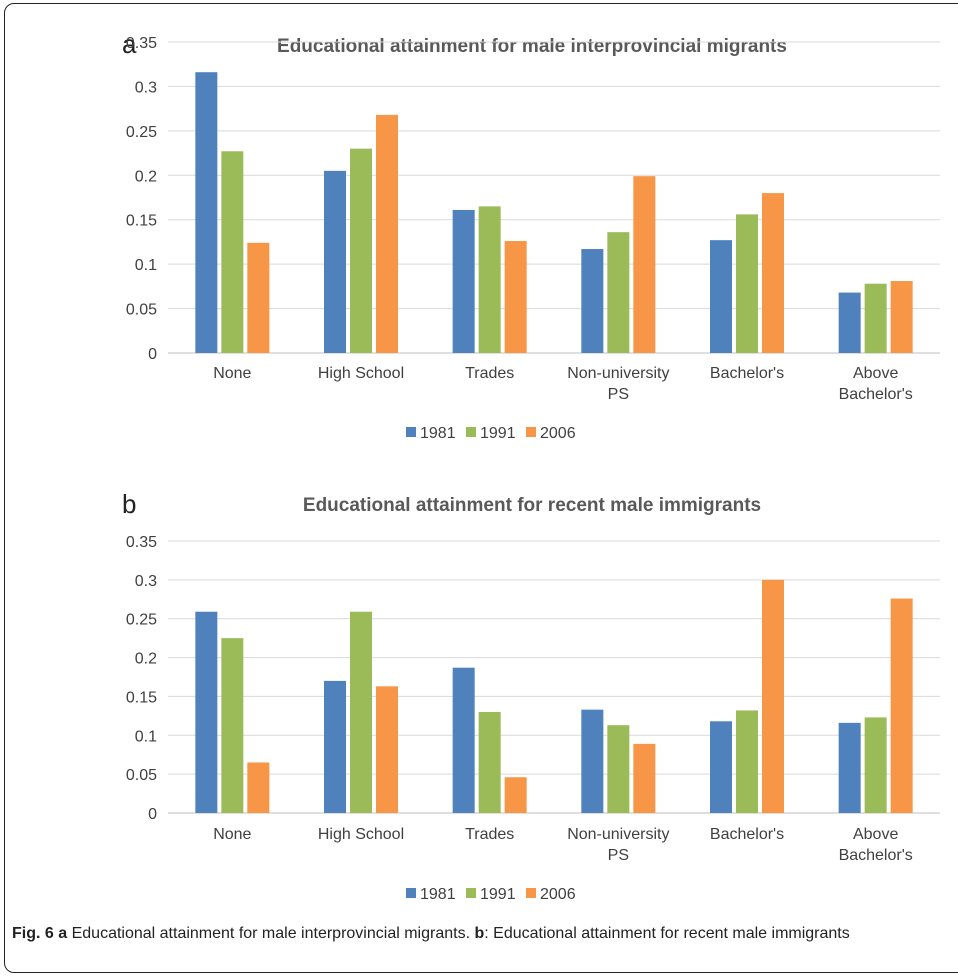 This screenshot has height=977, width=958. I want to click on caption-a-marker: a, so click(63, 933).